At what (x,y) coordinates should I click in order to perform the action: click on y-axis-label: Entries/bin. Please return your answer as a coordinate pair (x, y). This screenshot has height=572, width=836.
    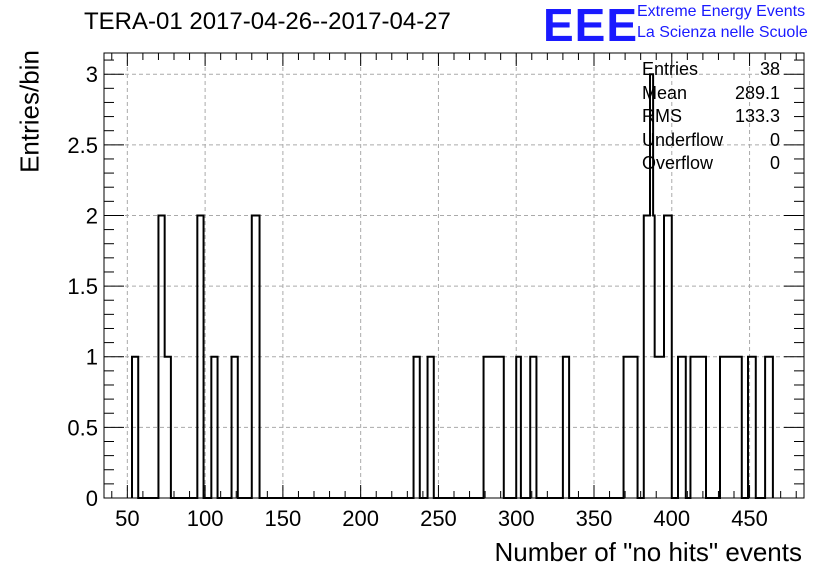
    Looking at the image, I should click on (29, 111).